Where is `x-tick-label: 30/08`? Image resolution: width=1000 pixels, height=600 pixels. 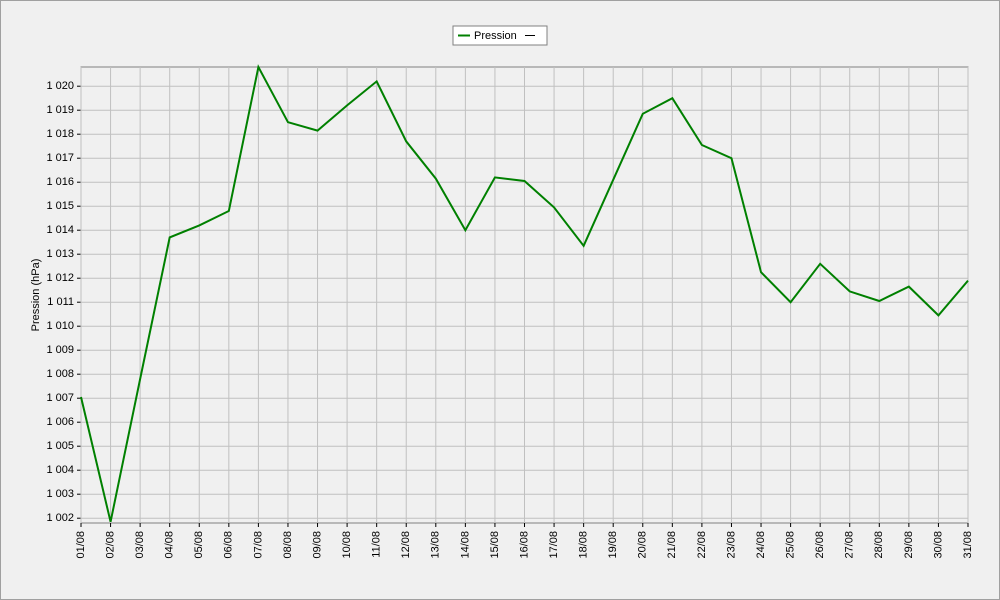
x-tick-label: 30/08 is located at coordinates (938, 545).